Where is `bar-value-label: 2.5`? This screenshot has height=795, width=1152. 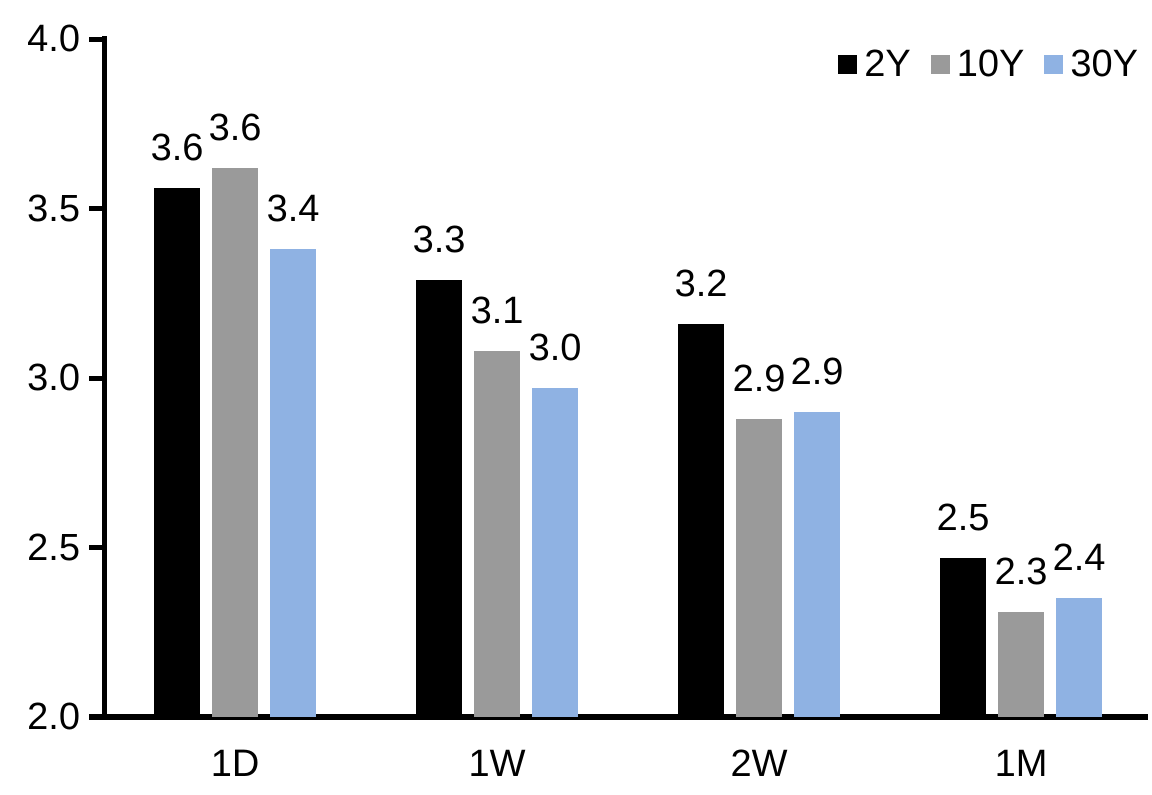 bar-value-label: 2.5 is located at coordinates (963, 518).